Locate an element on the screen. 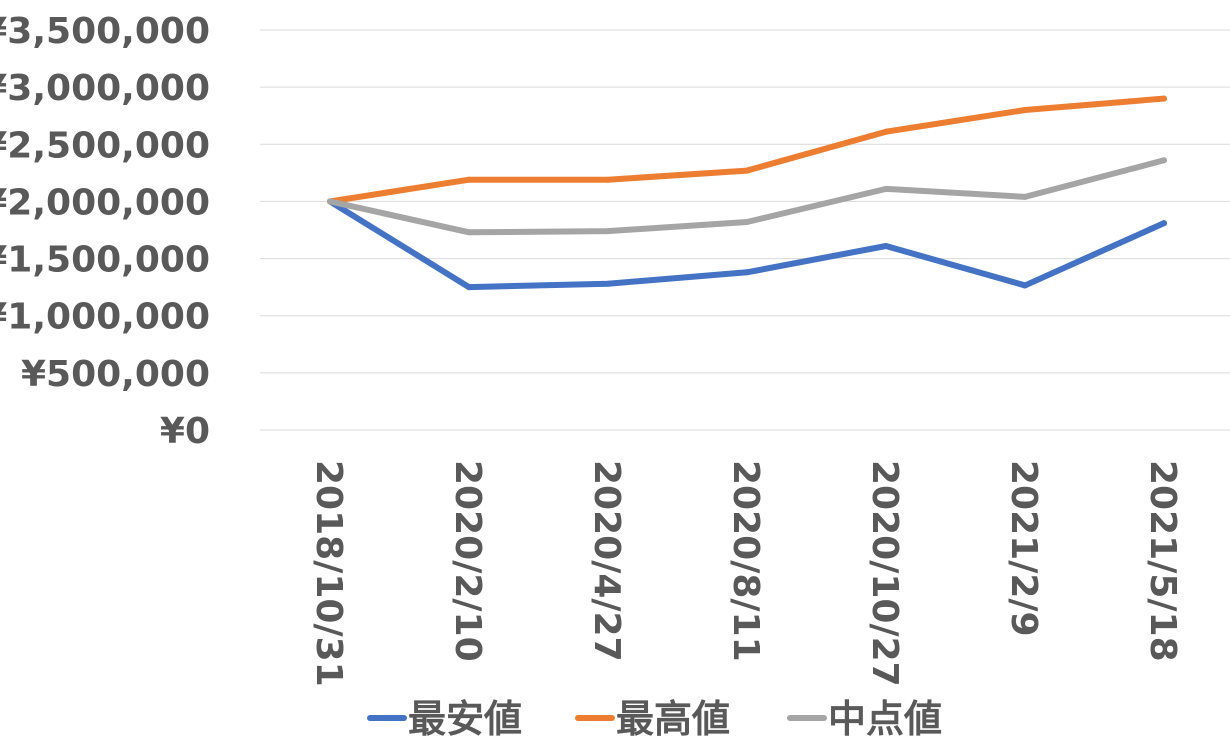  x-tick-label: 2021/2/9 is located at coordinates (1023, 548).